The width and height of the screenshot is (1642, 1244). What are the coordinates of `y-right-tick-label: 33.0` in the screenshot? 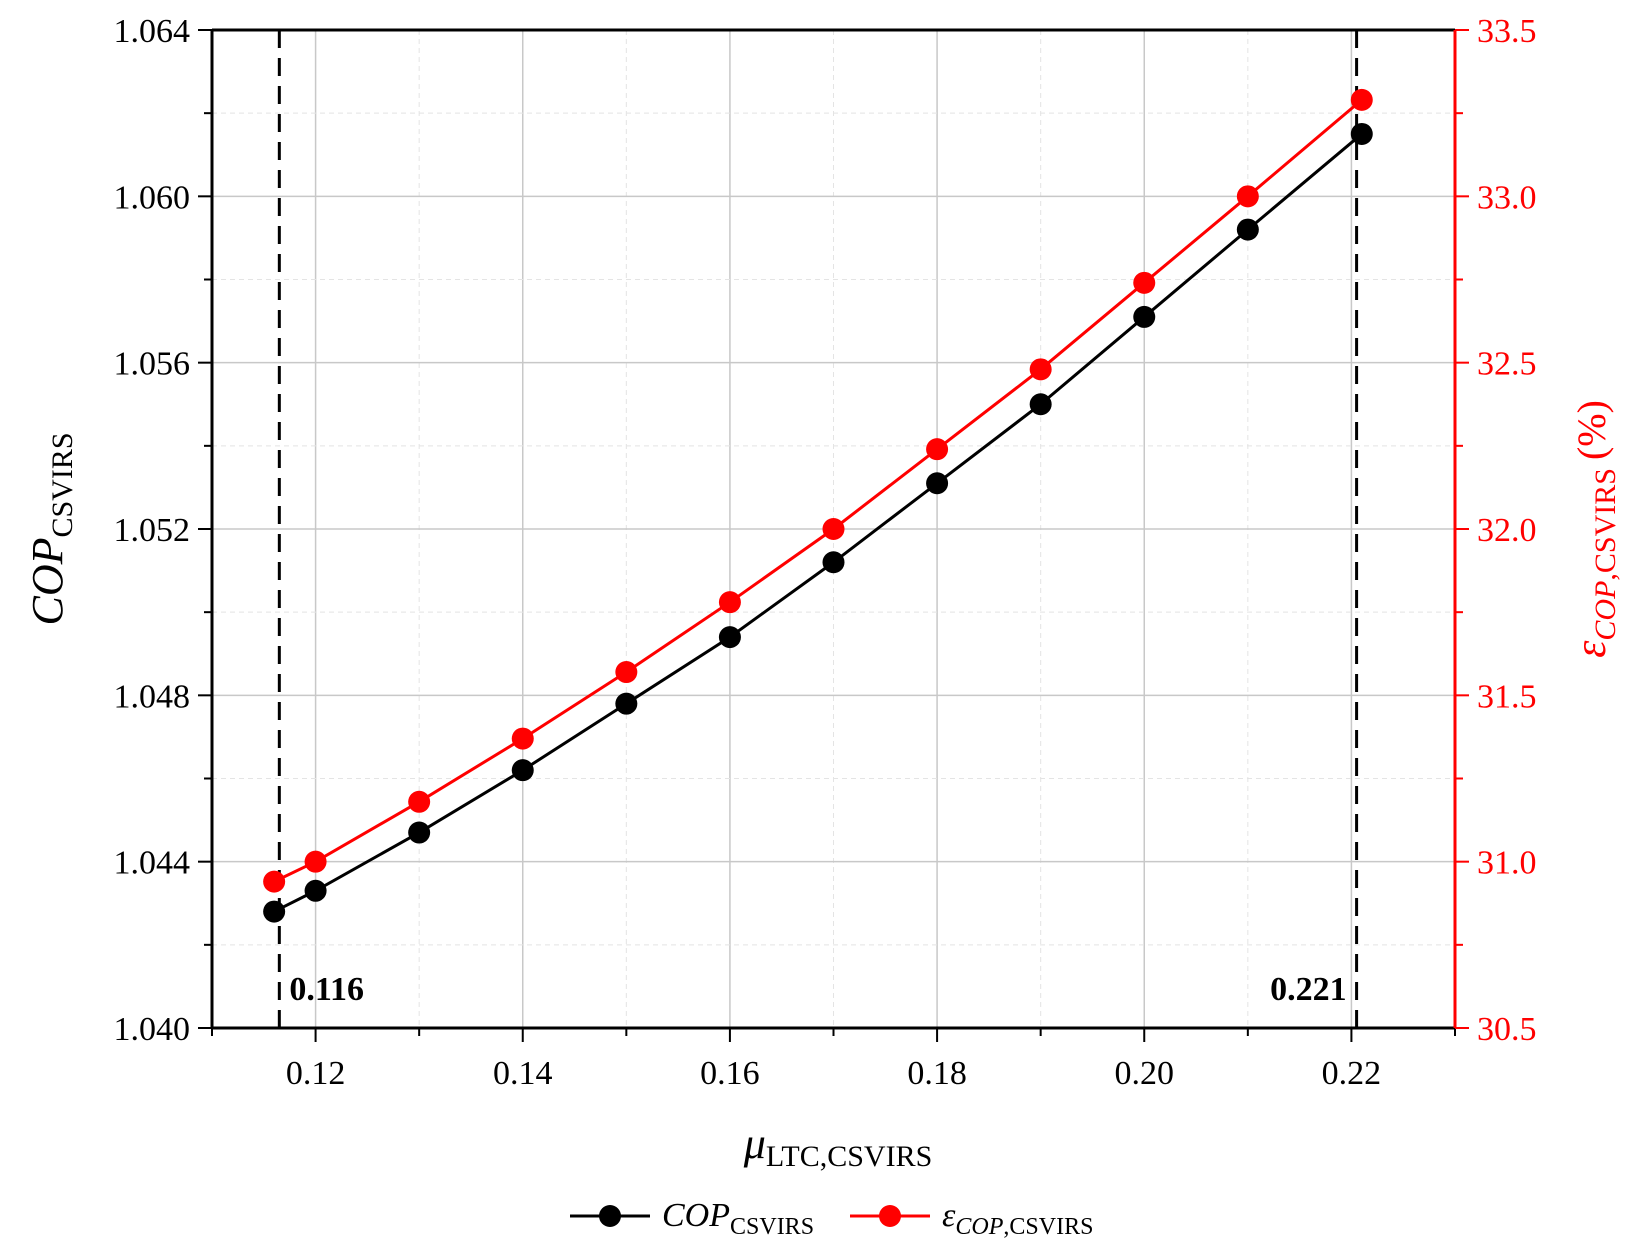 It's located at (1507, 197).